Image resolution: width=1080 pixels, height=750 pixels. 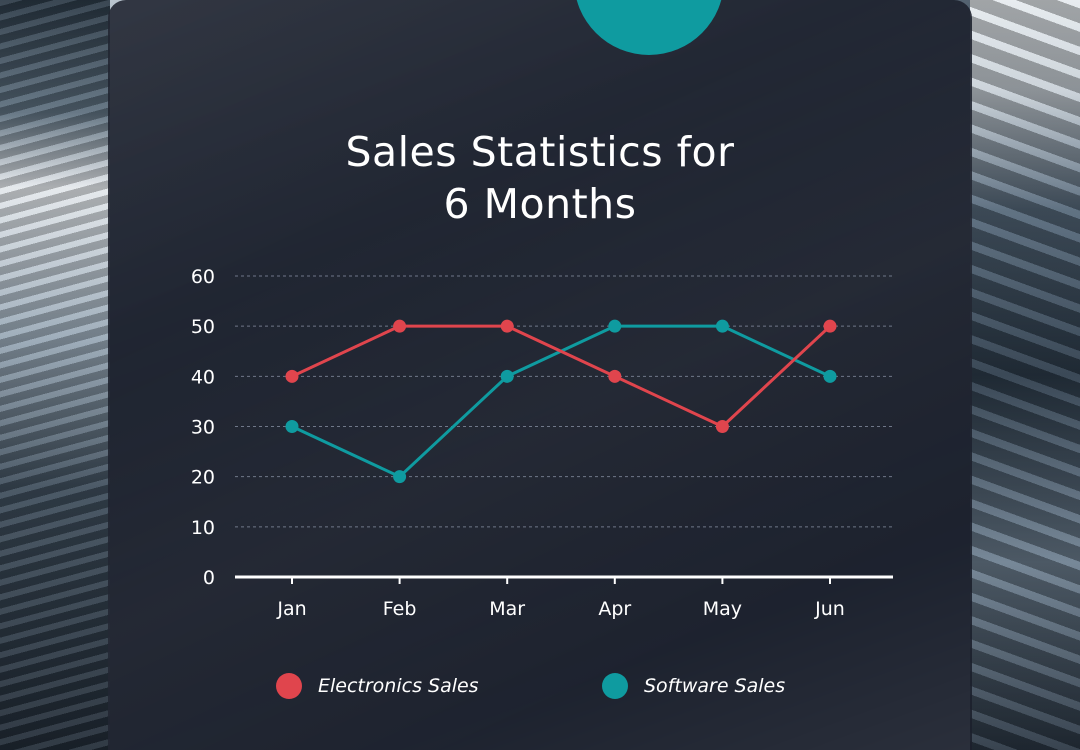 I want to click on y-tick-label-0: 0, so click(x=209, y=578).